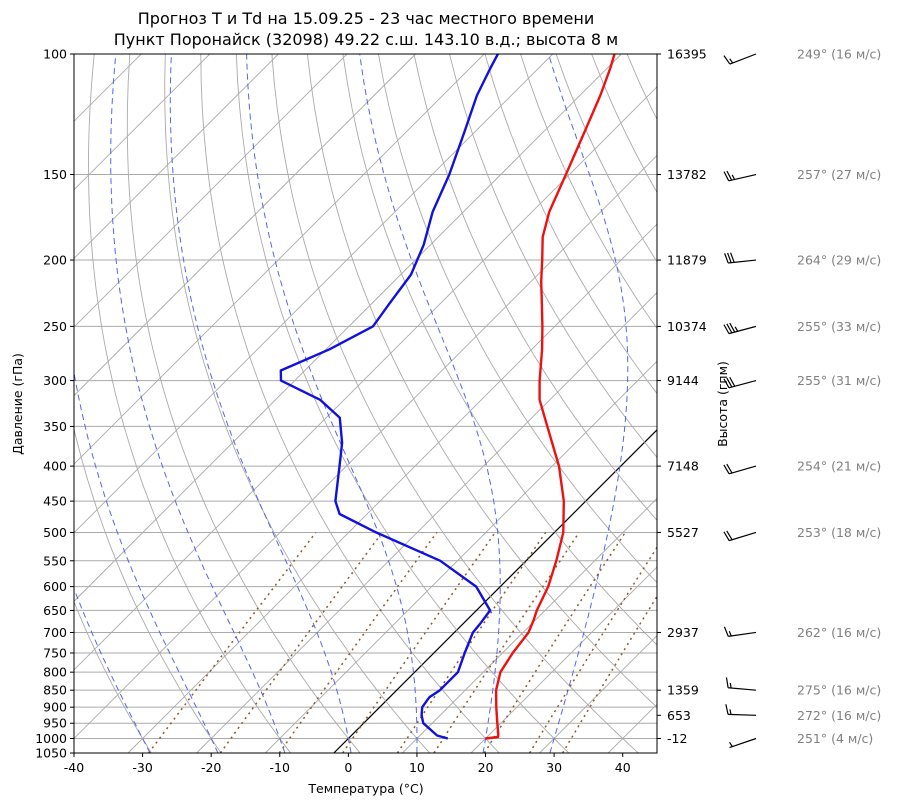 The width and height of the screenshot is (900, 806). I want to click on x-tick-label: -40, so click(74, 767).